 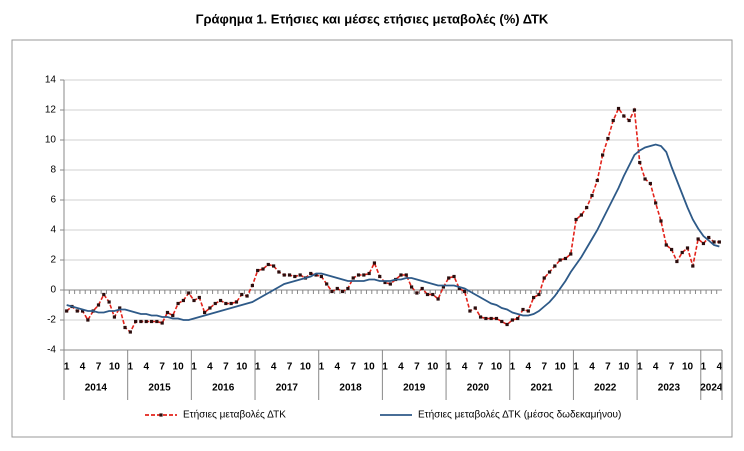 What do you see at coordinates (414, 388) in the screenshot?
I see `x-group-label: 2019` at bounding box center [414, 388].